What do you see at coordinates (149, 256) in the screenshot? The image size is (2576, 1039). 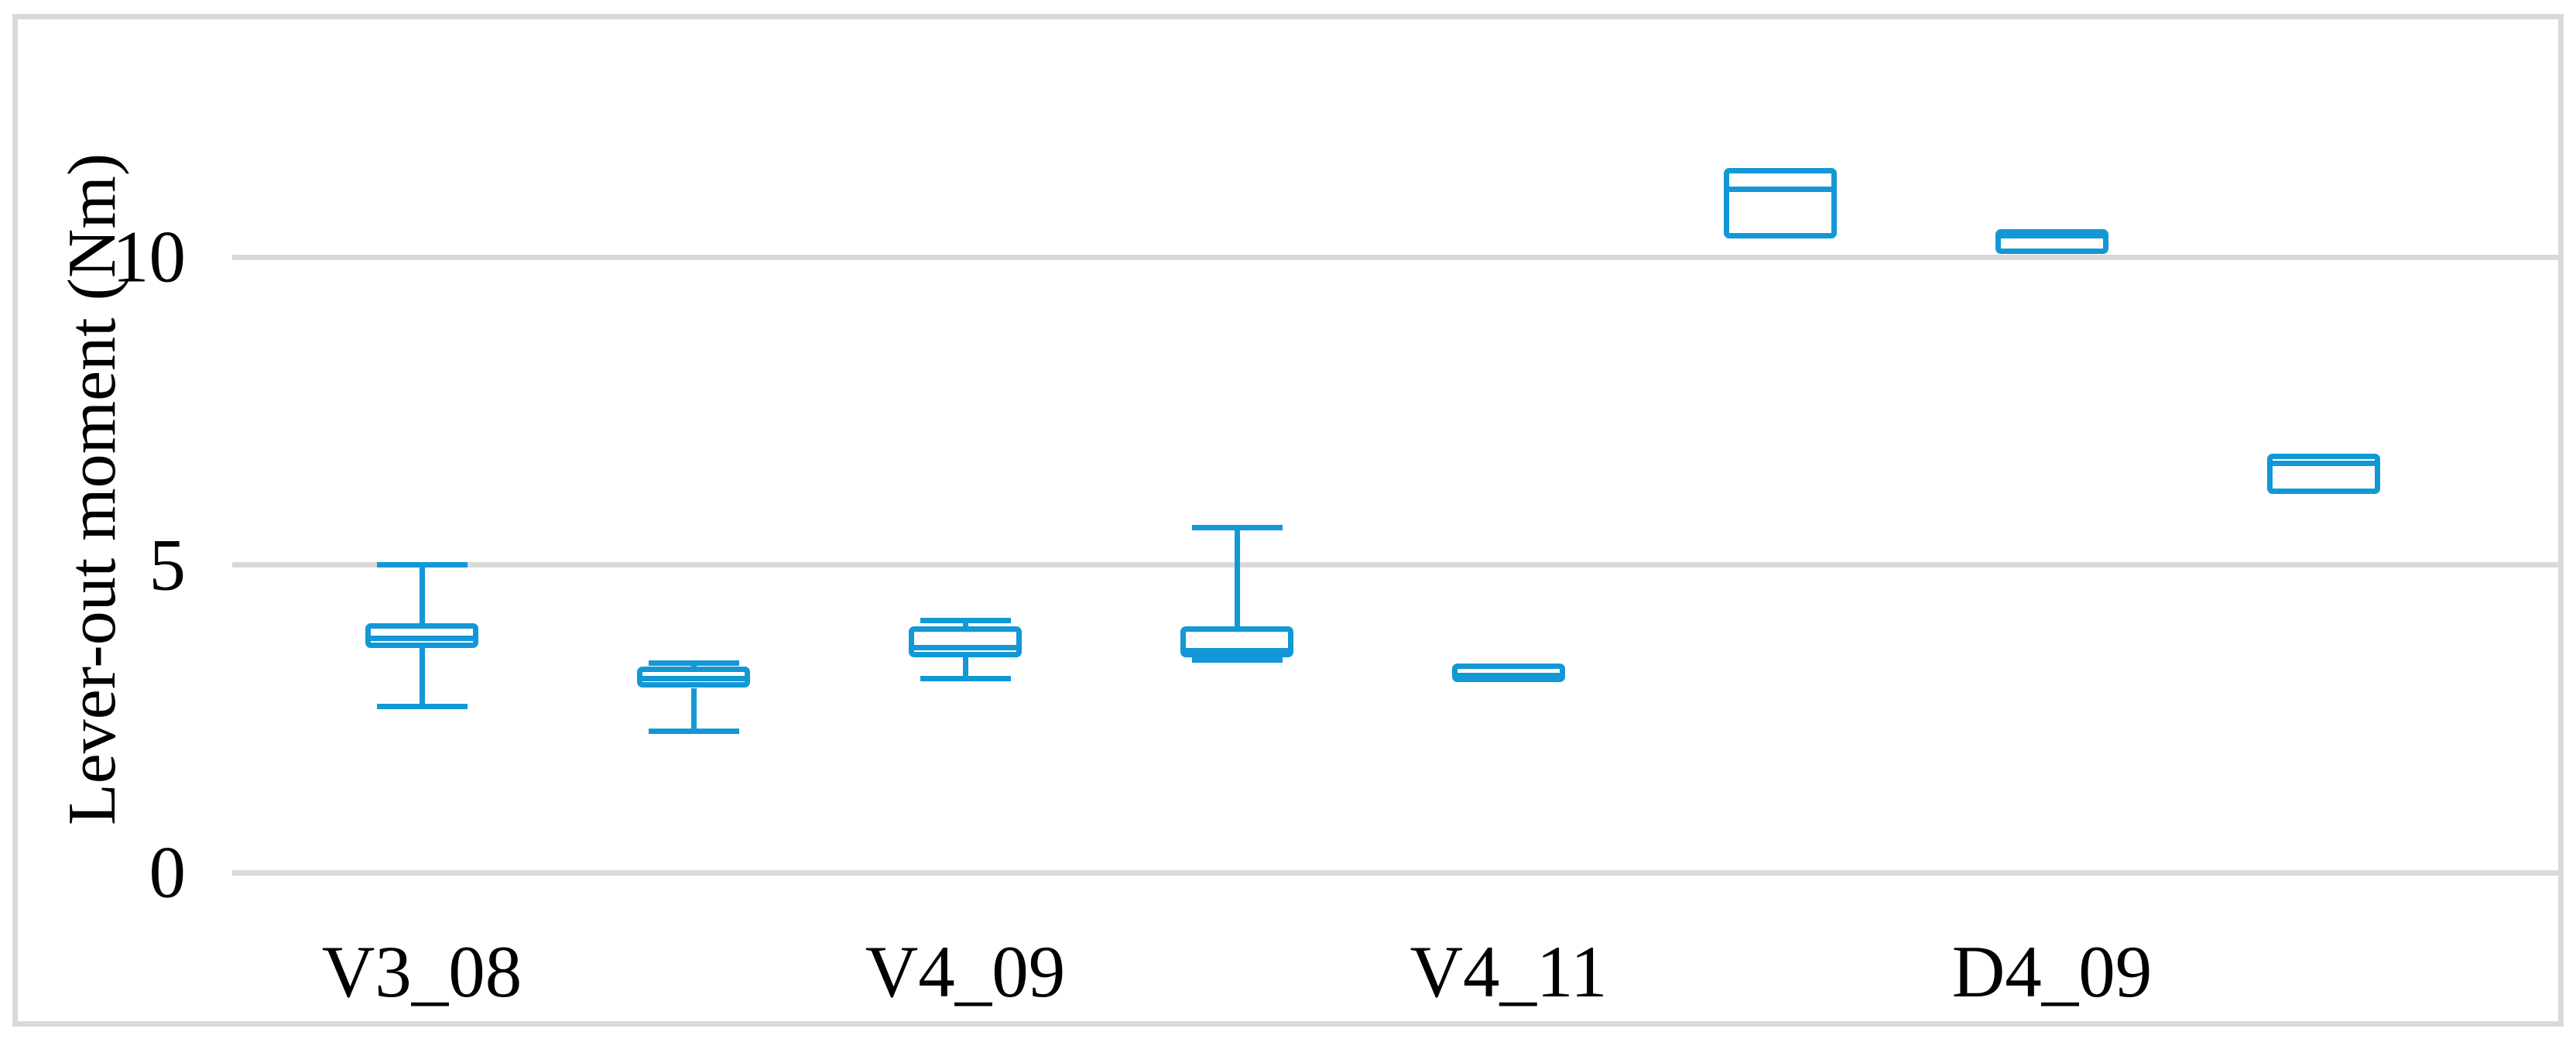 I see `y-tick-label-10: 10` at bounding box center [149, 256].